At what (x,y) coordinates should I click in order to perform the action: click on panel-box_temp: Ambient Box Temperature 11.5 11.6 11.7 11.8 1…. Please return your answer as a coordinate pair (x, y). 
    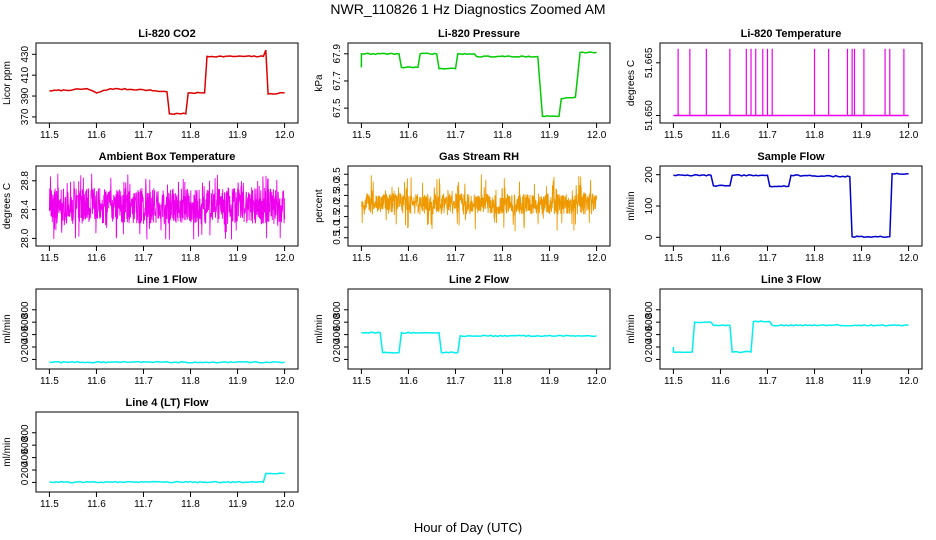
    Looking at the image, I should click on (150, 207).